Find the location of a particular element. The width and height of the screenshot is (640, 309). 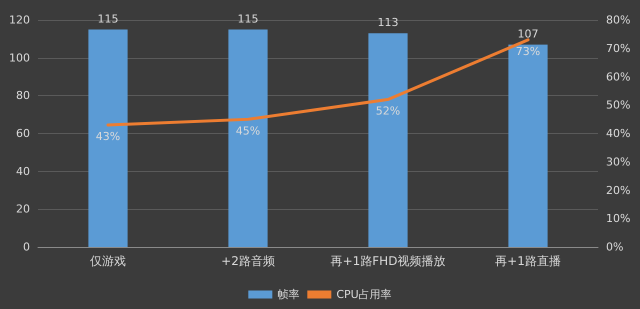

legend-label: 帧率 is located at coordinates (288, 294).